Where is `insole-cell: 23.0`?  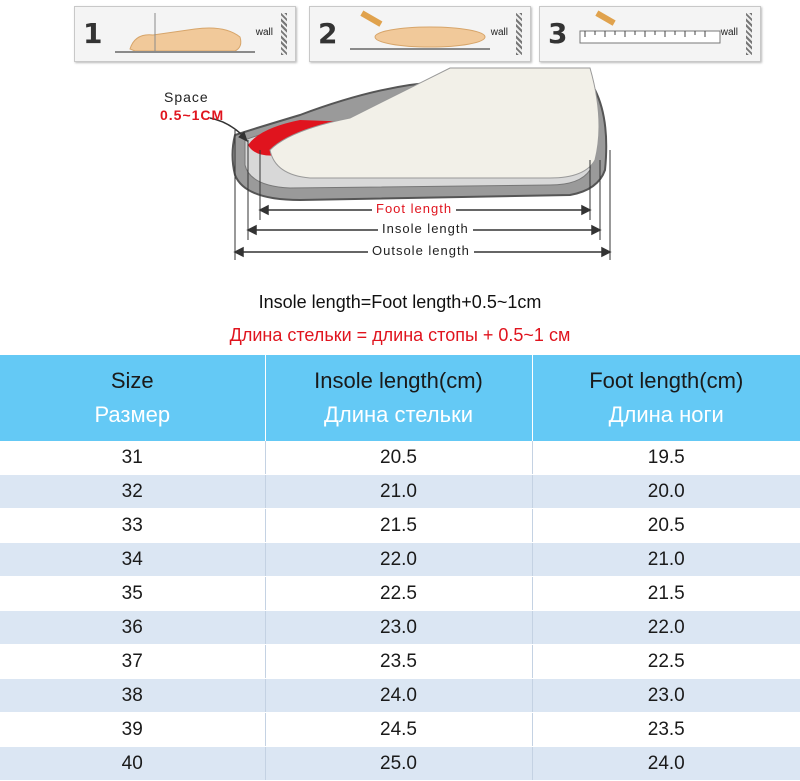 insole-cell: 23.0 is located at coordinates (399, 627).